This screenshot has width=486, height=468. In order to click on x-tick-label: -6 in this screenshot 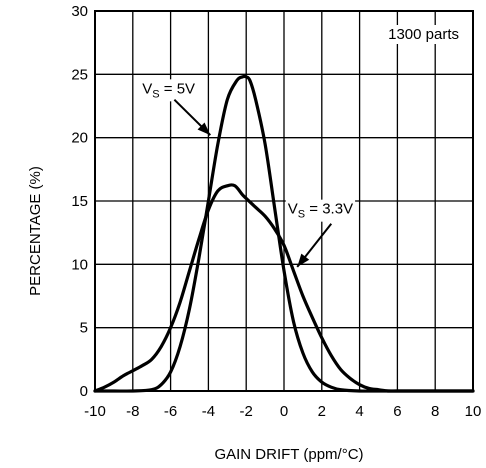, I will do `click(170, 411)`.